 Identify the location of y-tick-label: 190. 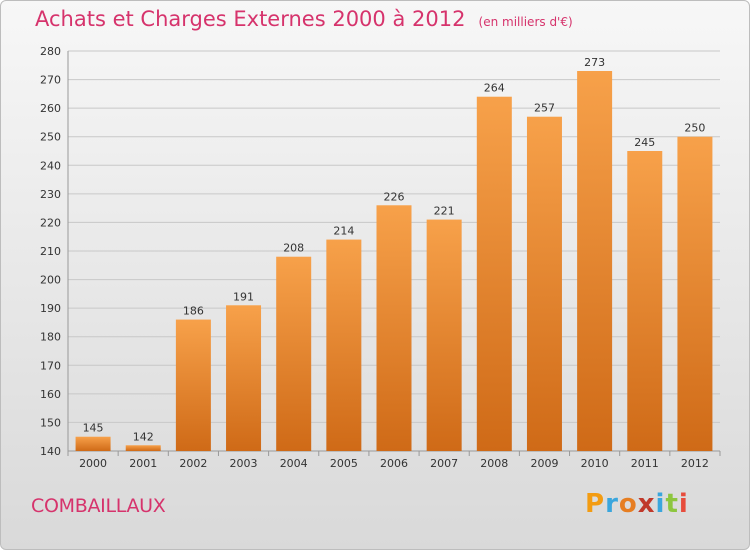
(50, 308).